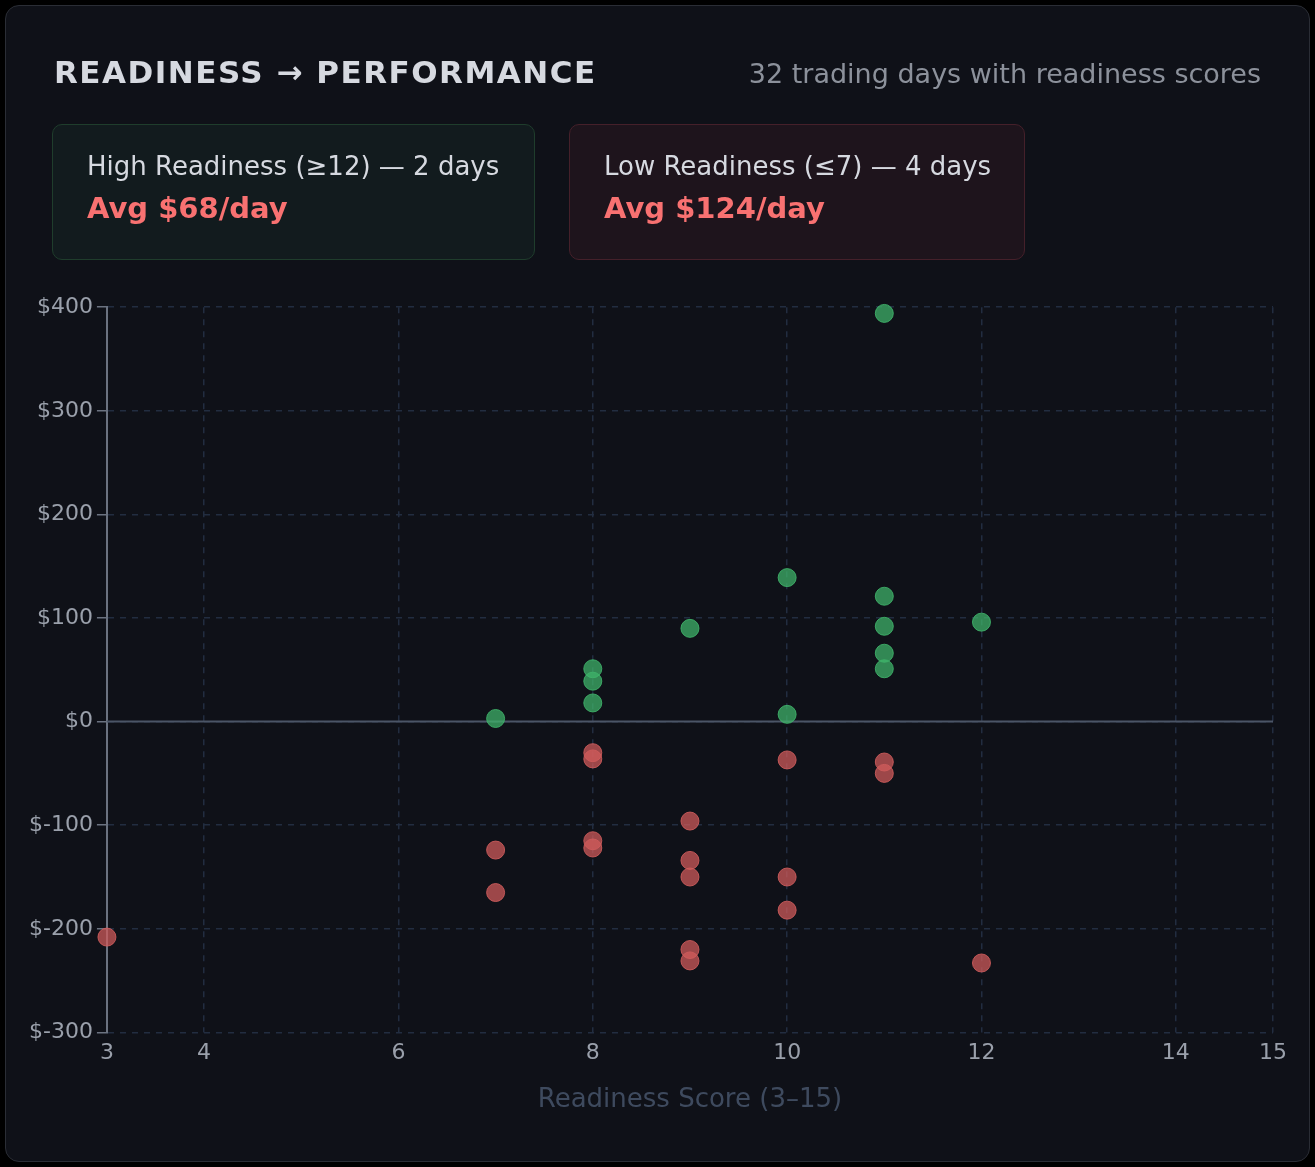 The image size is (1315, 1167). Describe the element at coordinates (690, 1098) in the screenshot. I see `x-axis-title: Readiness Score (3–15)` at that location.